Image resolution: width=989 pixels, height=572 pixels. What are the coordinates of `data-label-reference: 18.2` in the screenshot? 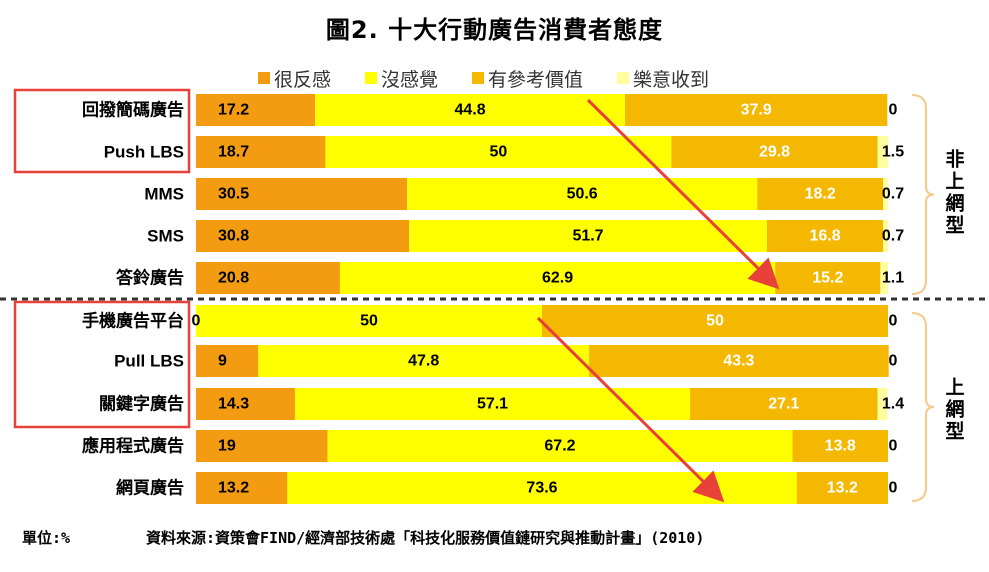 It's located at (820, 194).